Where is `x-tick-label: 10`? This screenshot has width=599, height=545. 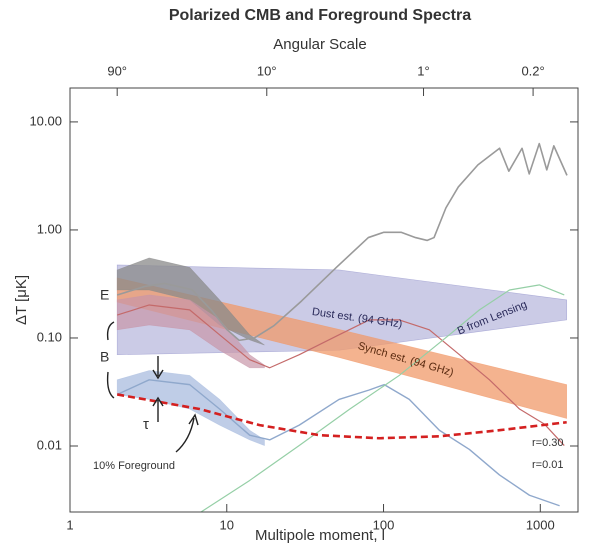
x-tick-label: 10 is located at coordinates (227, 524).